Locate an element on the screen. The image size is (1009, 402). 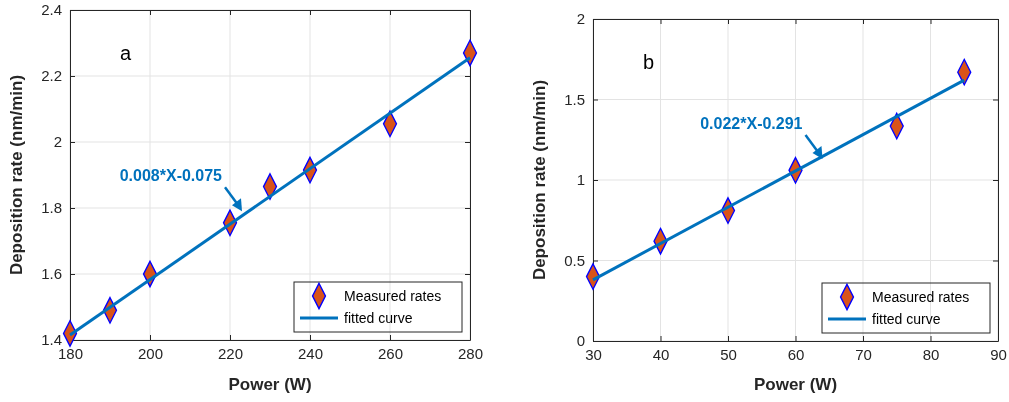
x-tick-label: 90 is located at coordinates (998, 354).